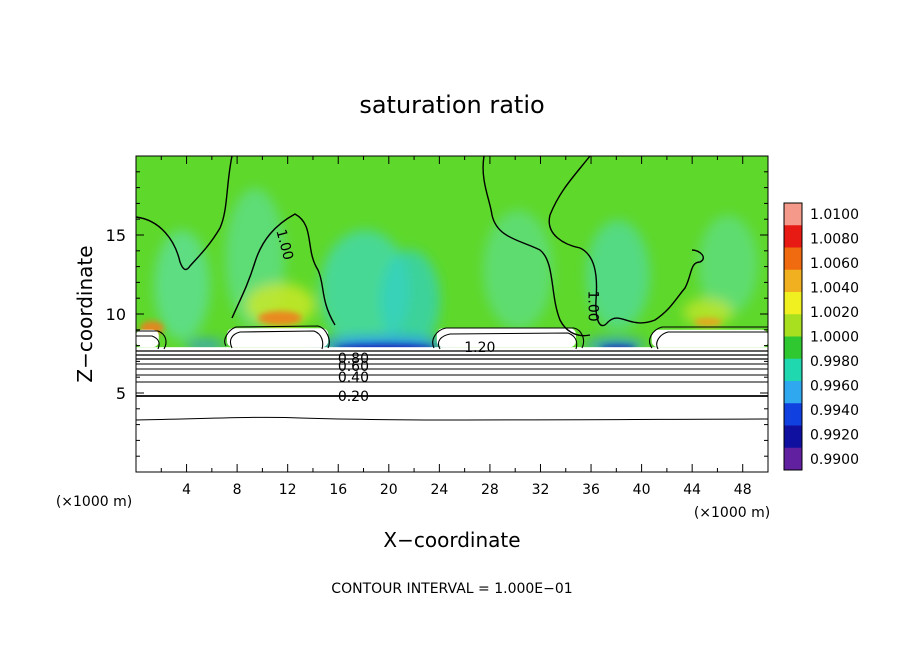 Image resolution: width=904 pixels, height=654 pixels. What do you see at coordinates (743, 490) in the screenshot?
I see `x-tick-label: 48` at bounding box center [743, 490].